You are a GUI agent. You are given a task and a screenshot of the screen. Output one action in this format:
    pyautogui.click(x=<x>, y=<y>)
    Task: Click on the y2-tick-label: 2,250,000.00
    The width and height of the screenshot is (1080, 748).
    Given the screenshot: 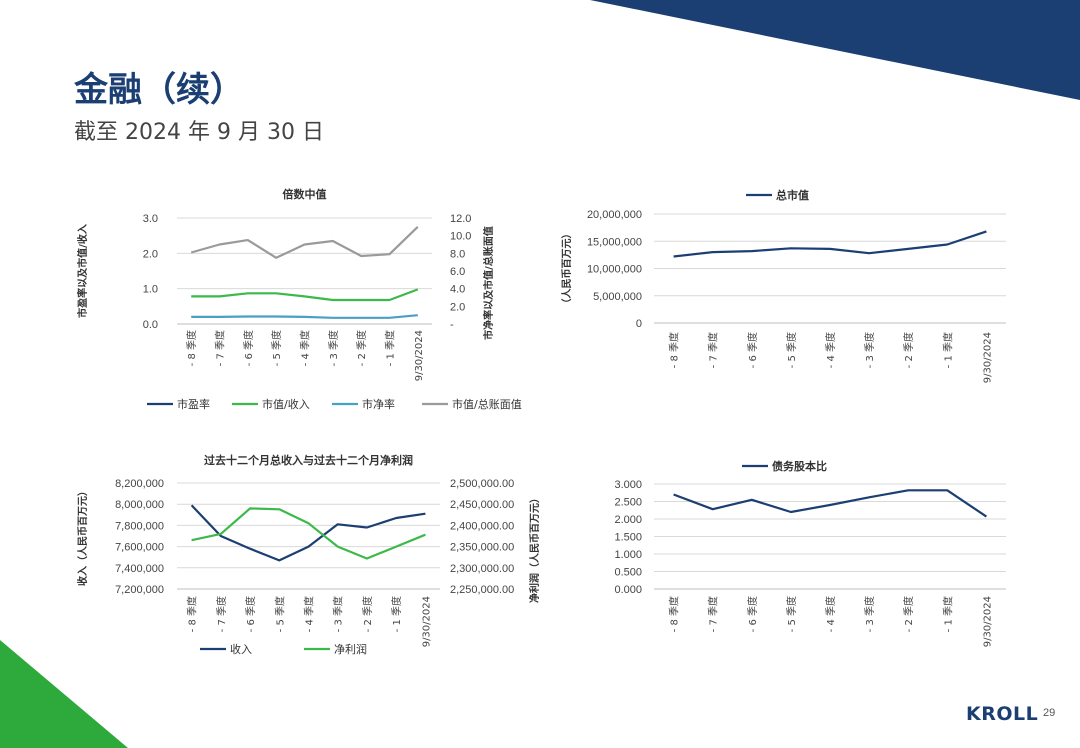 What is the action you would take?
    pyautogui.click(x=482, y=590)
    